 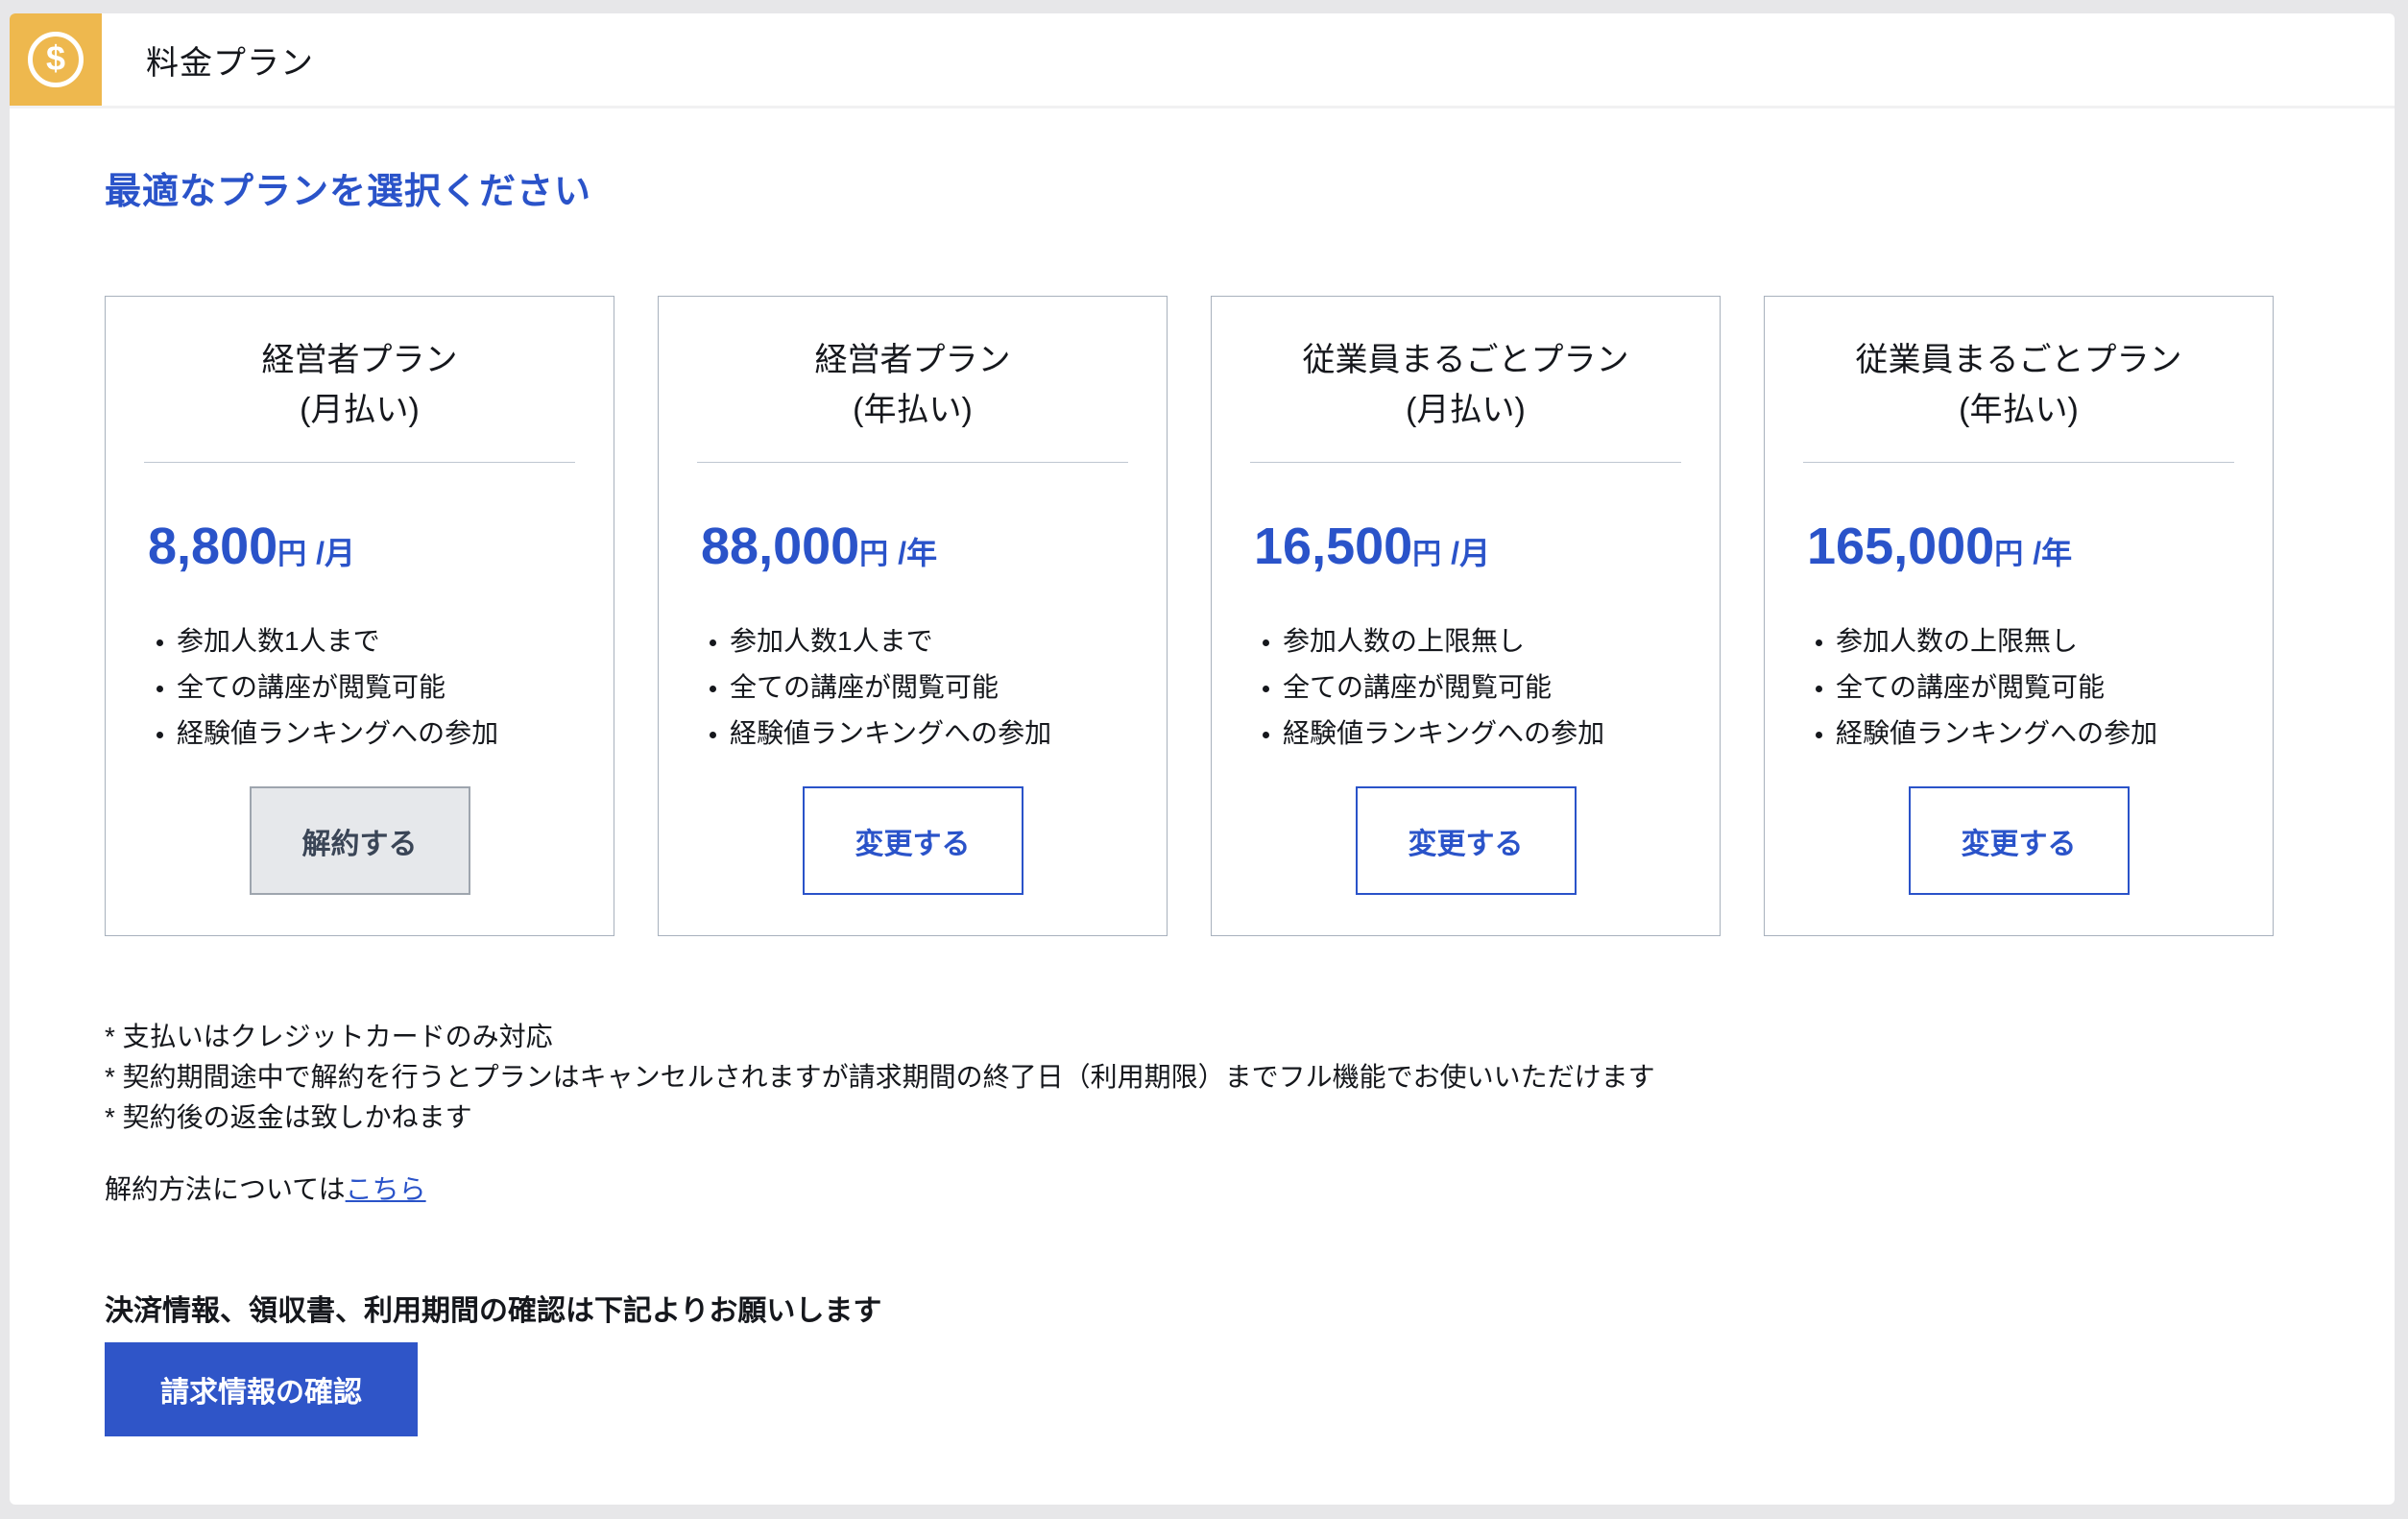 What do you see at coordinates (1333, 546) in the screenshot?
I see `price-amount: 16,500` at bounding box center [1333, 546].